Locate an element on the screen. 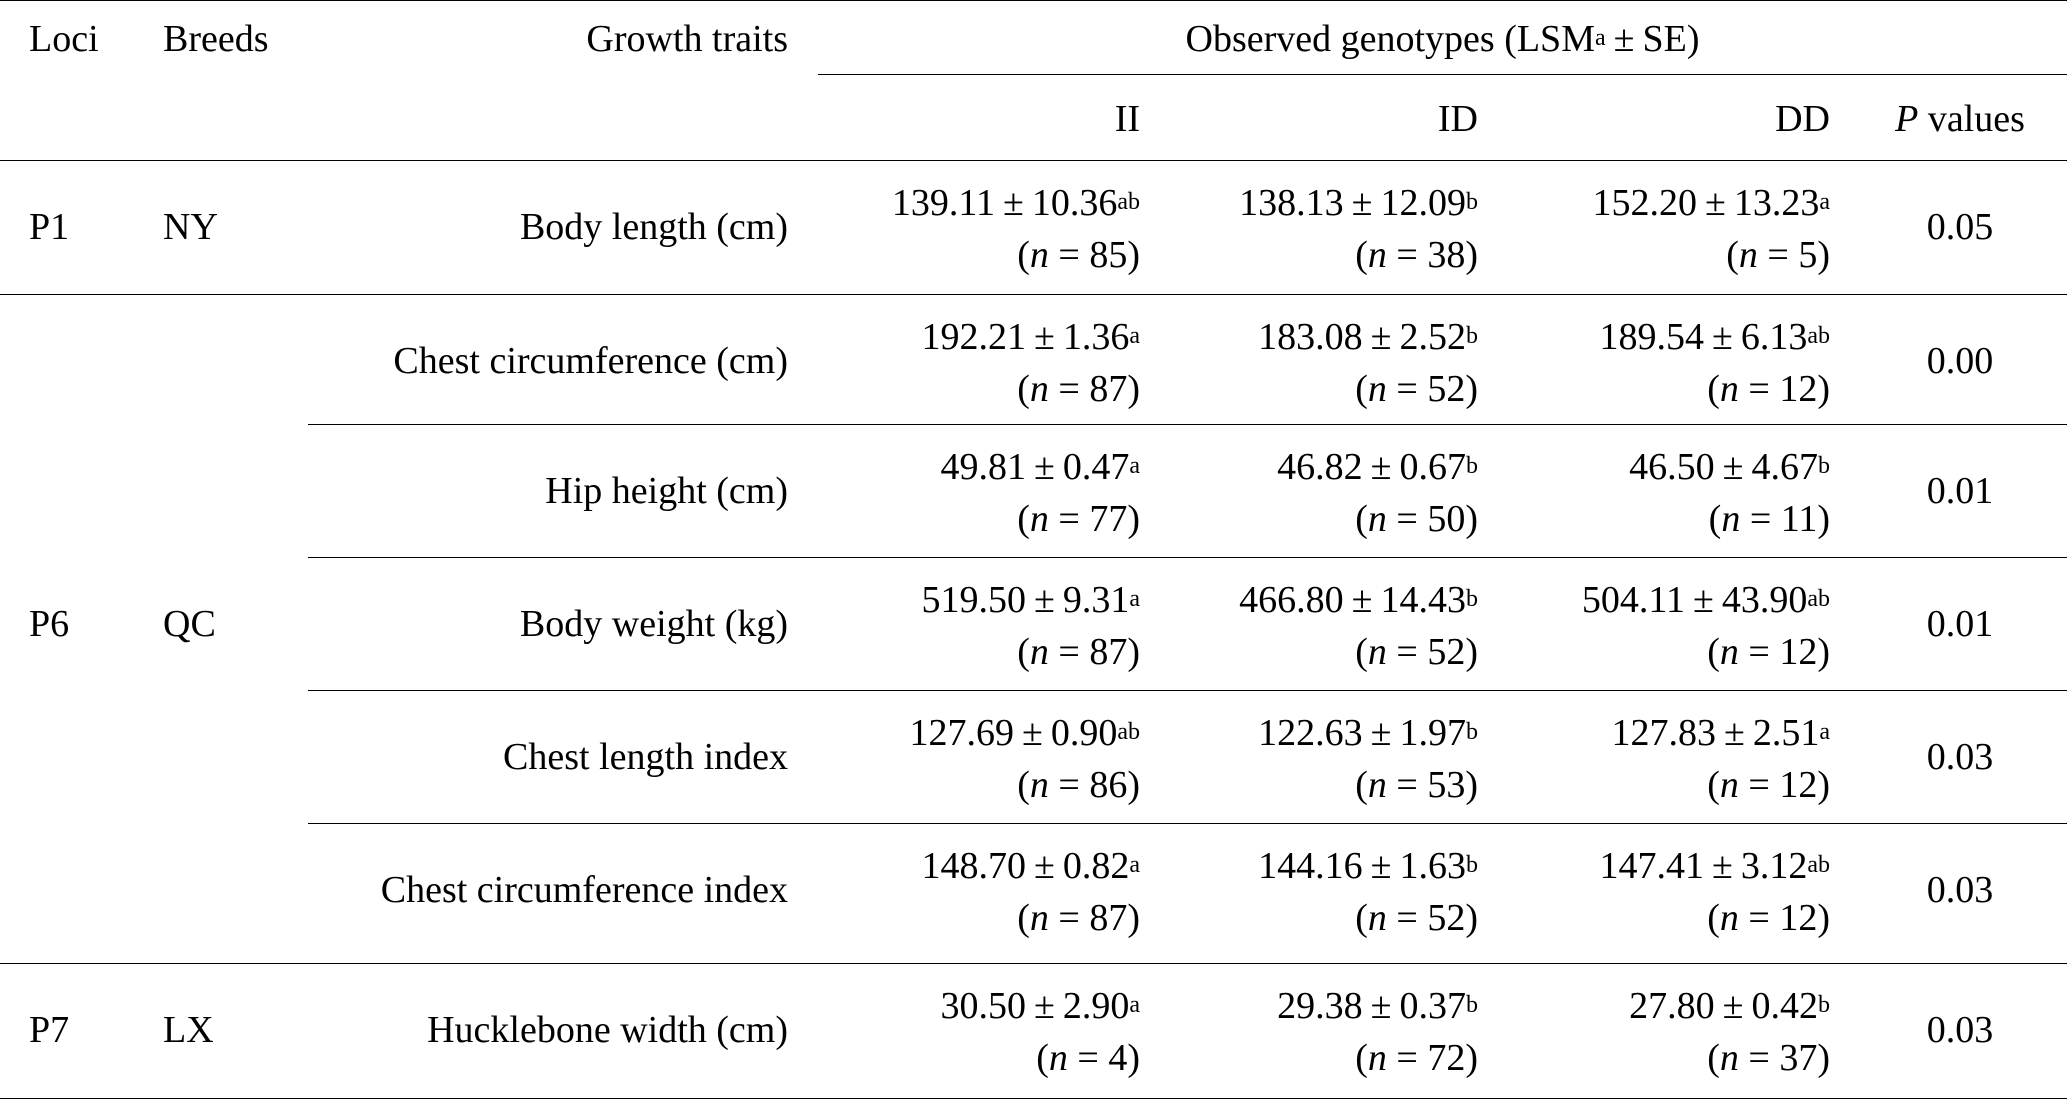 This screenshot has width=2067, height=1101. p7-top-rule is located at coordinates (1033, 963).